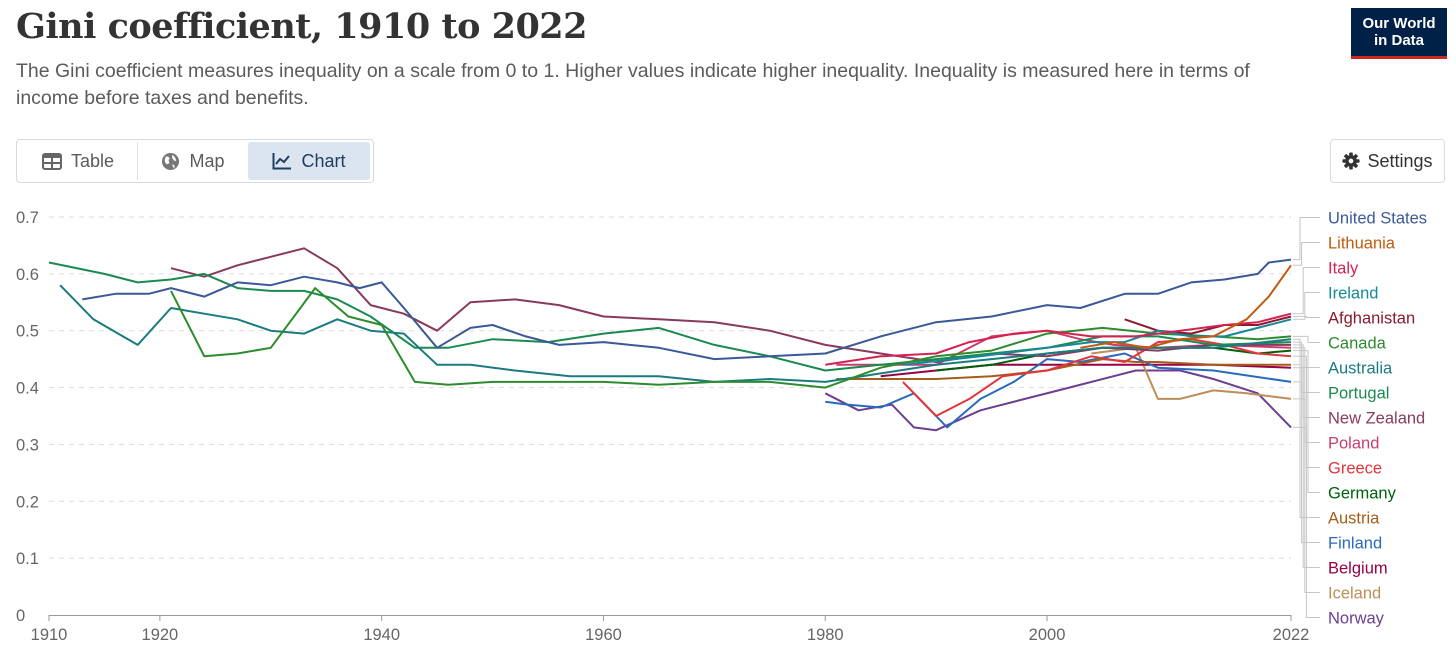 The width and height of the screenshot is (1456, 660). I want to click on x-axis: 1910 1920 1940 1960 1980 2000 2022, so click(670, 629).